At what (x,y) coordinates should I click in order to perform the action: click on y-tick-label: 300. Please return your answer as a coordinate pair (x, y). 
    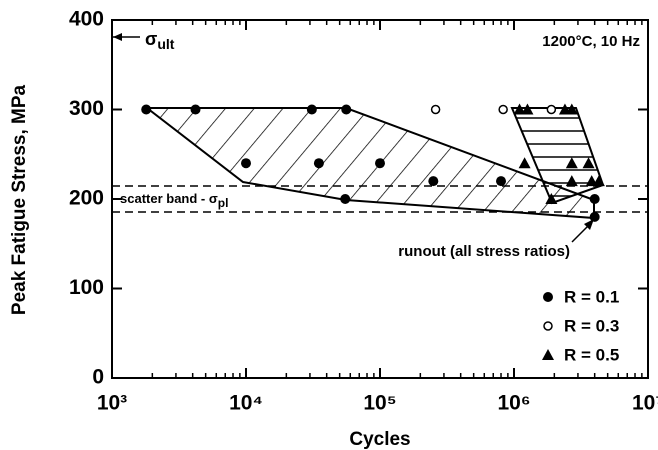
    Looking at the image, I should click on (86, 108).